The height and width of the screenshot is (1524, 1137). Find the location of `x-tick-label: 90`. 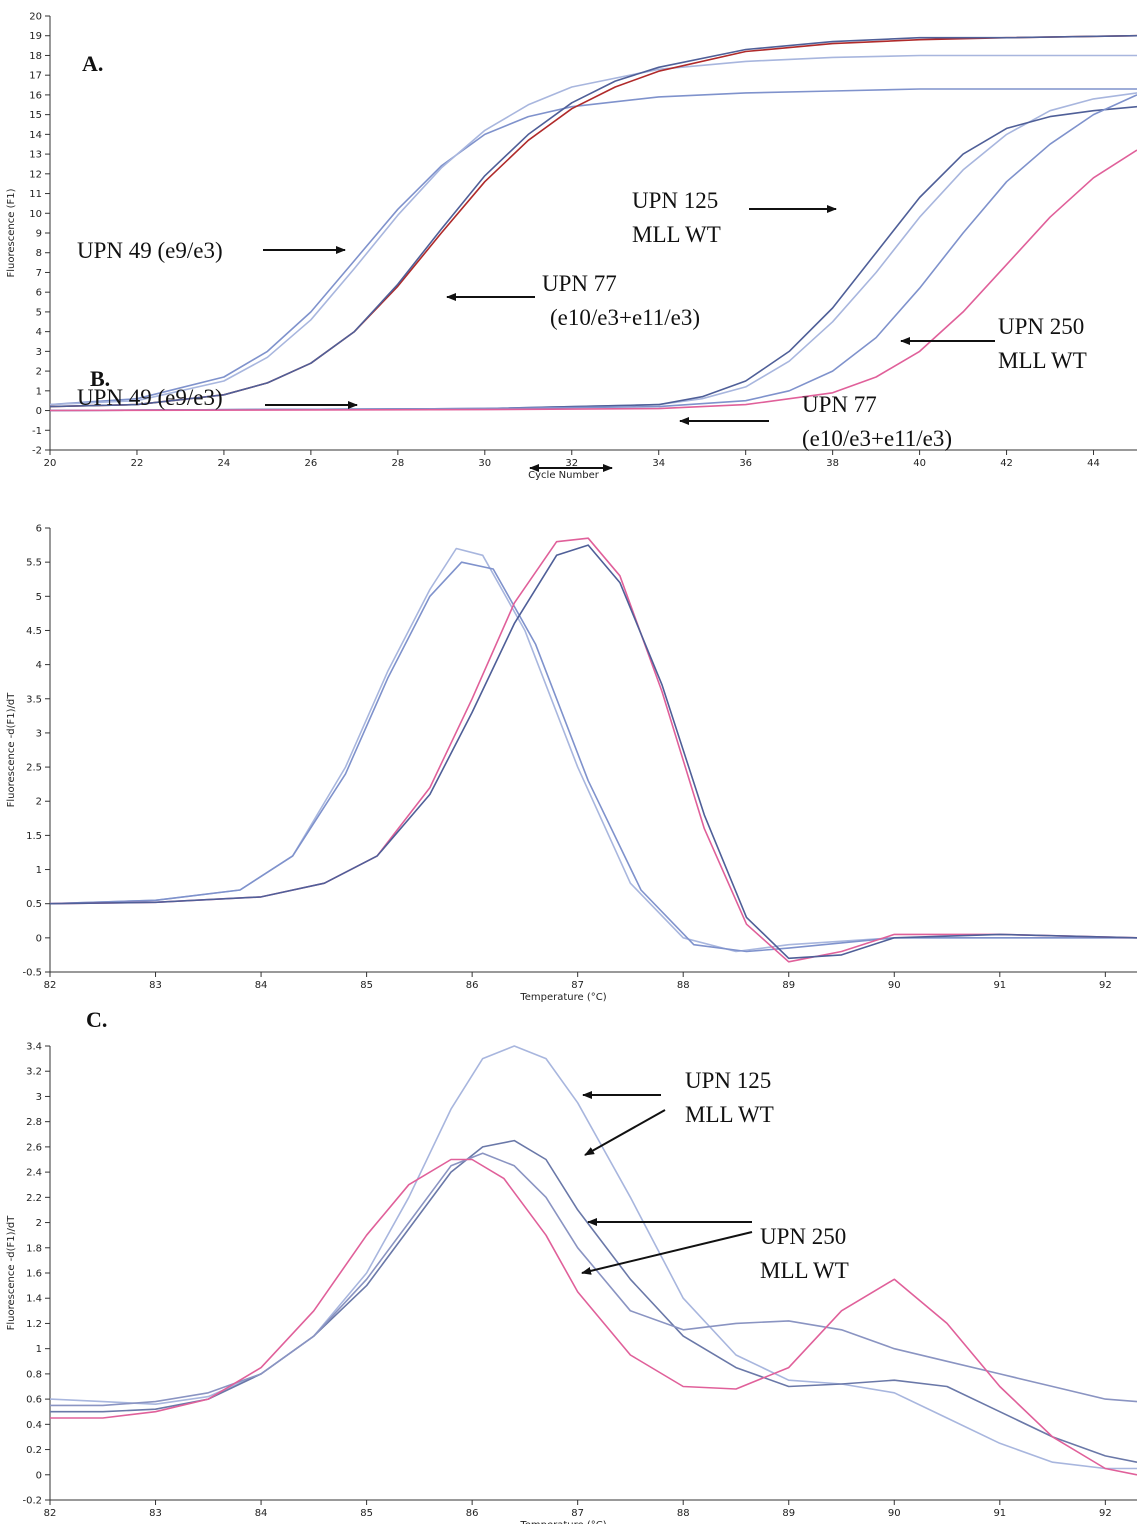

x-tick-label: 90 is located at coordinates (894, 1513).